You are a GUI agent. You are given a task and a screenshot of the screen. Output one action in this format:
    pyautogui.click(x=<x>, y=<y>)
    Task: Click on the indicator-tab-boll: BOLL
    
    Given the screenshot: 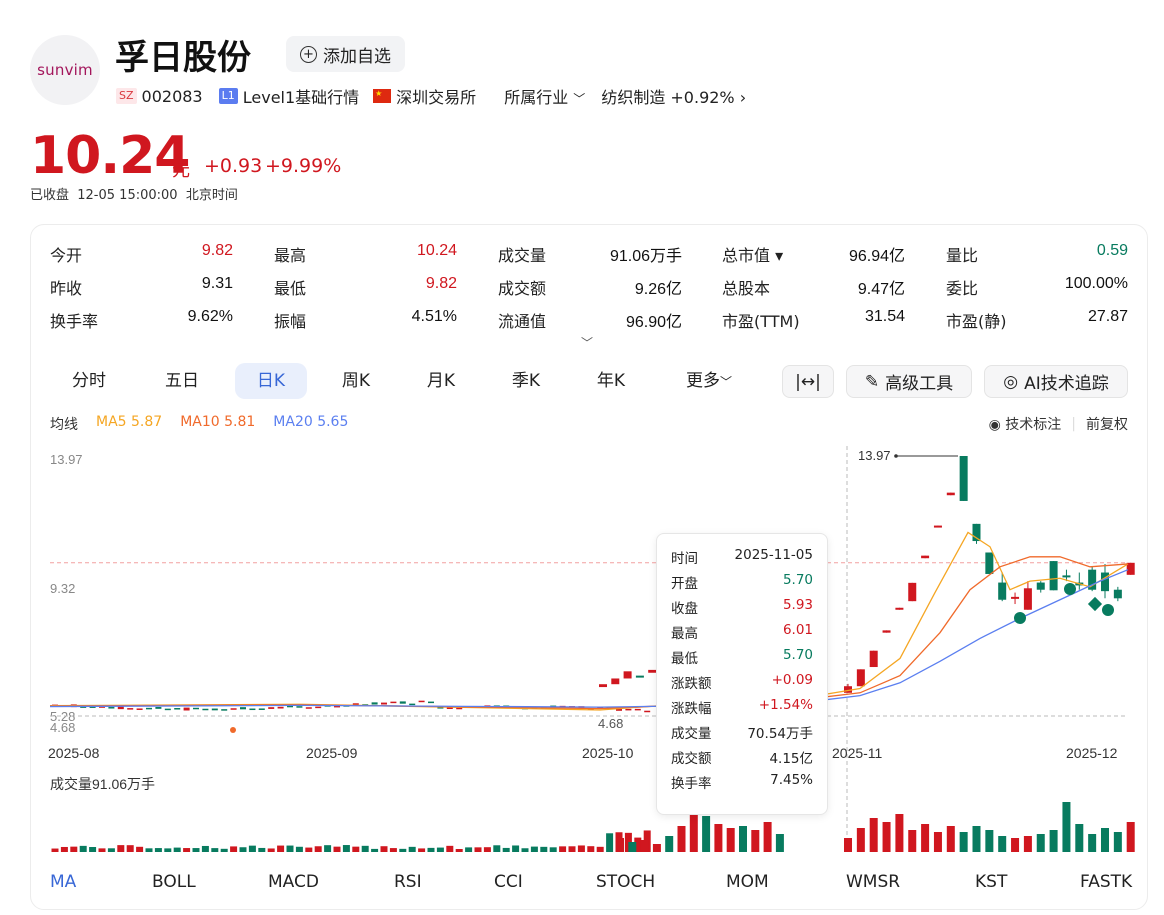 What is the action you would take?
    pyautogui.click(x=174, y=882)
    